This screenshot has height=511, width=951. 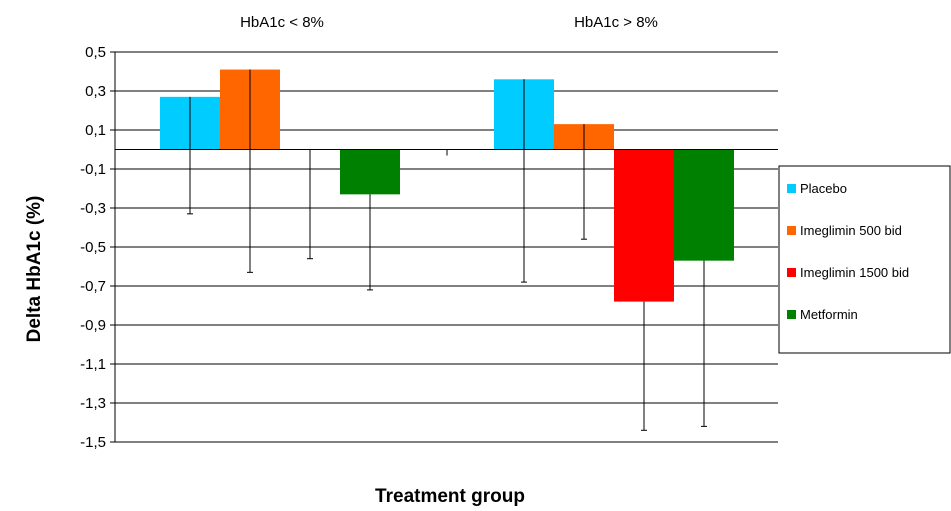 I want to click on category-labels: HbA1c < 8% HbA1c > 8%, so click(x=449, y=22).